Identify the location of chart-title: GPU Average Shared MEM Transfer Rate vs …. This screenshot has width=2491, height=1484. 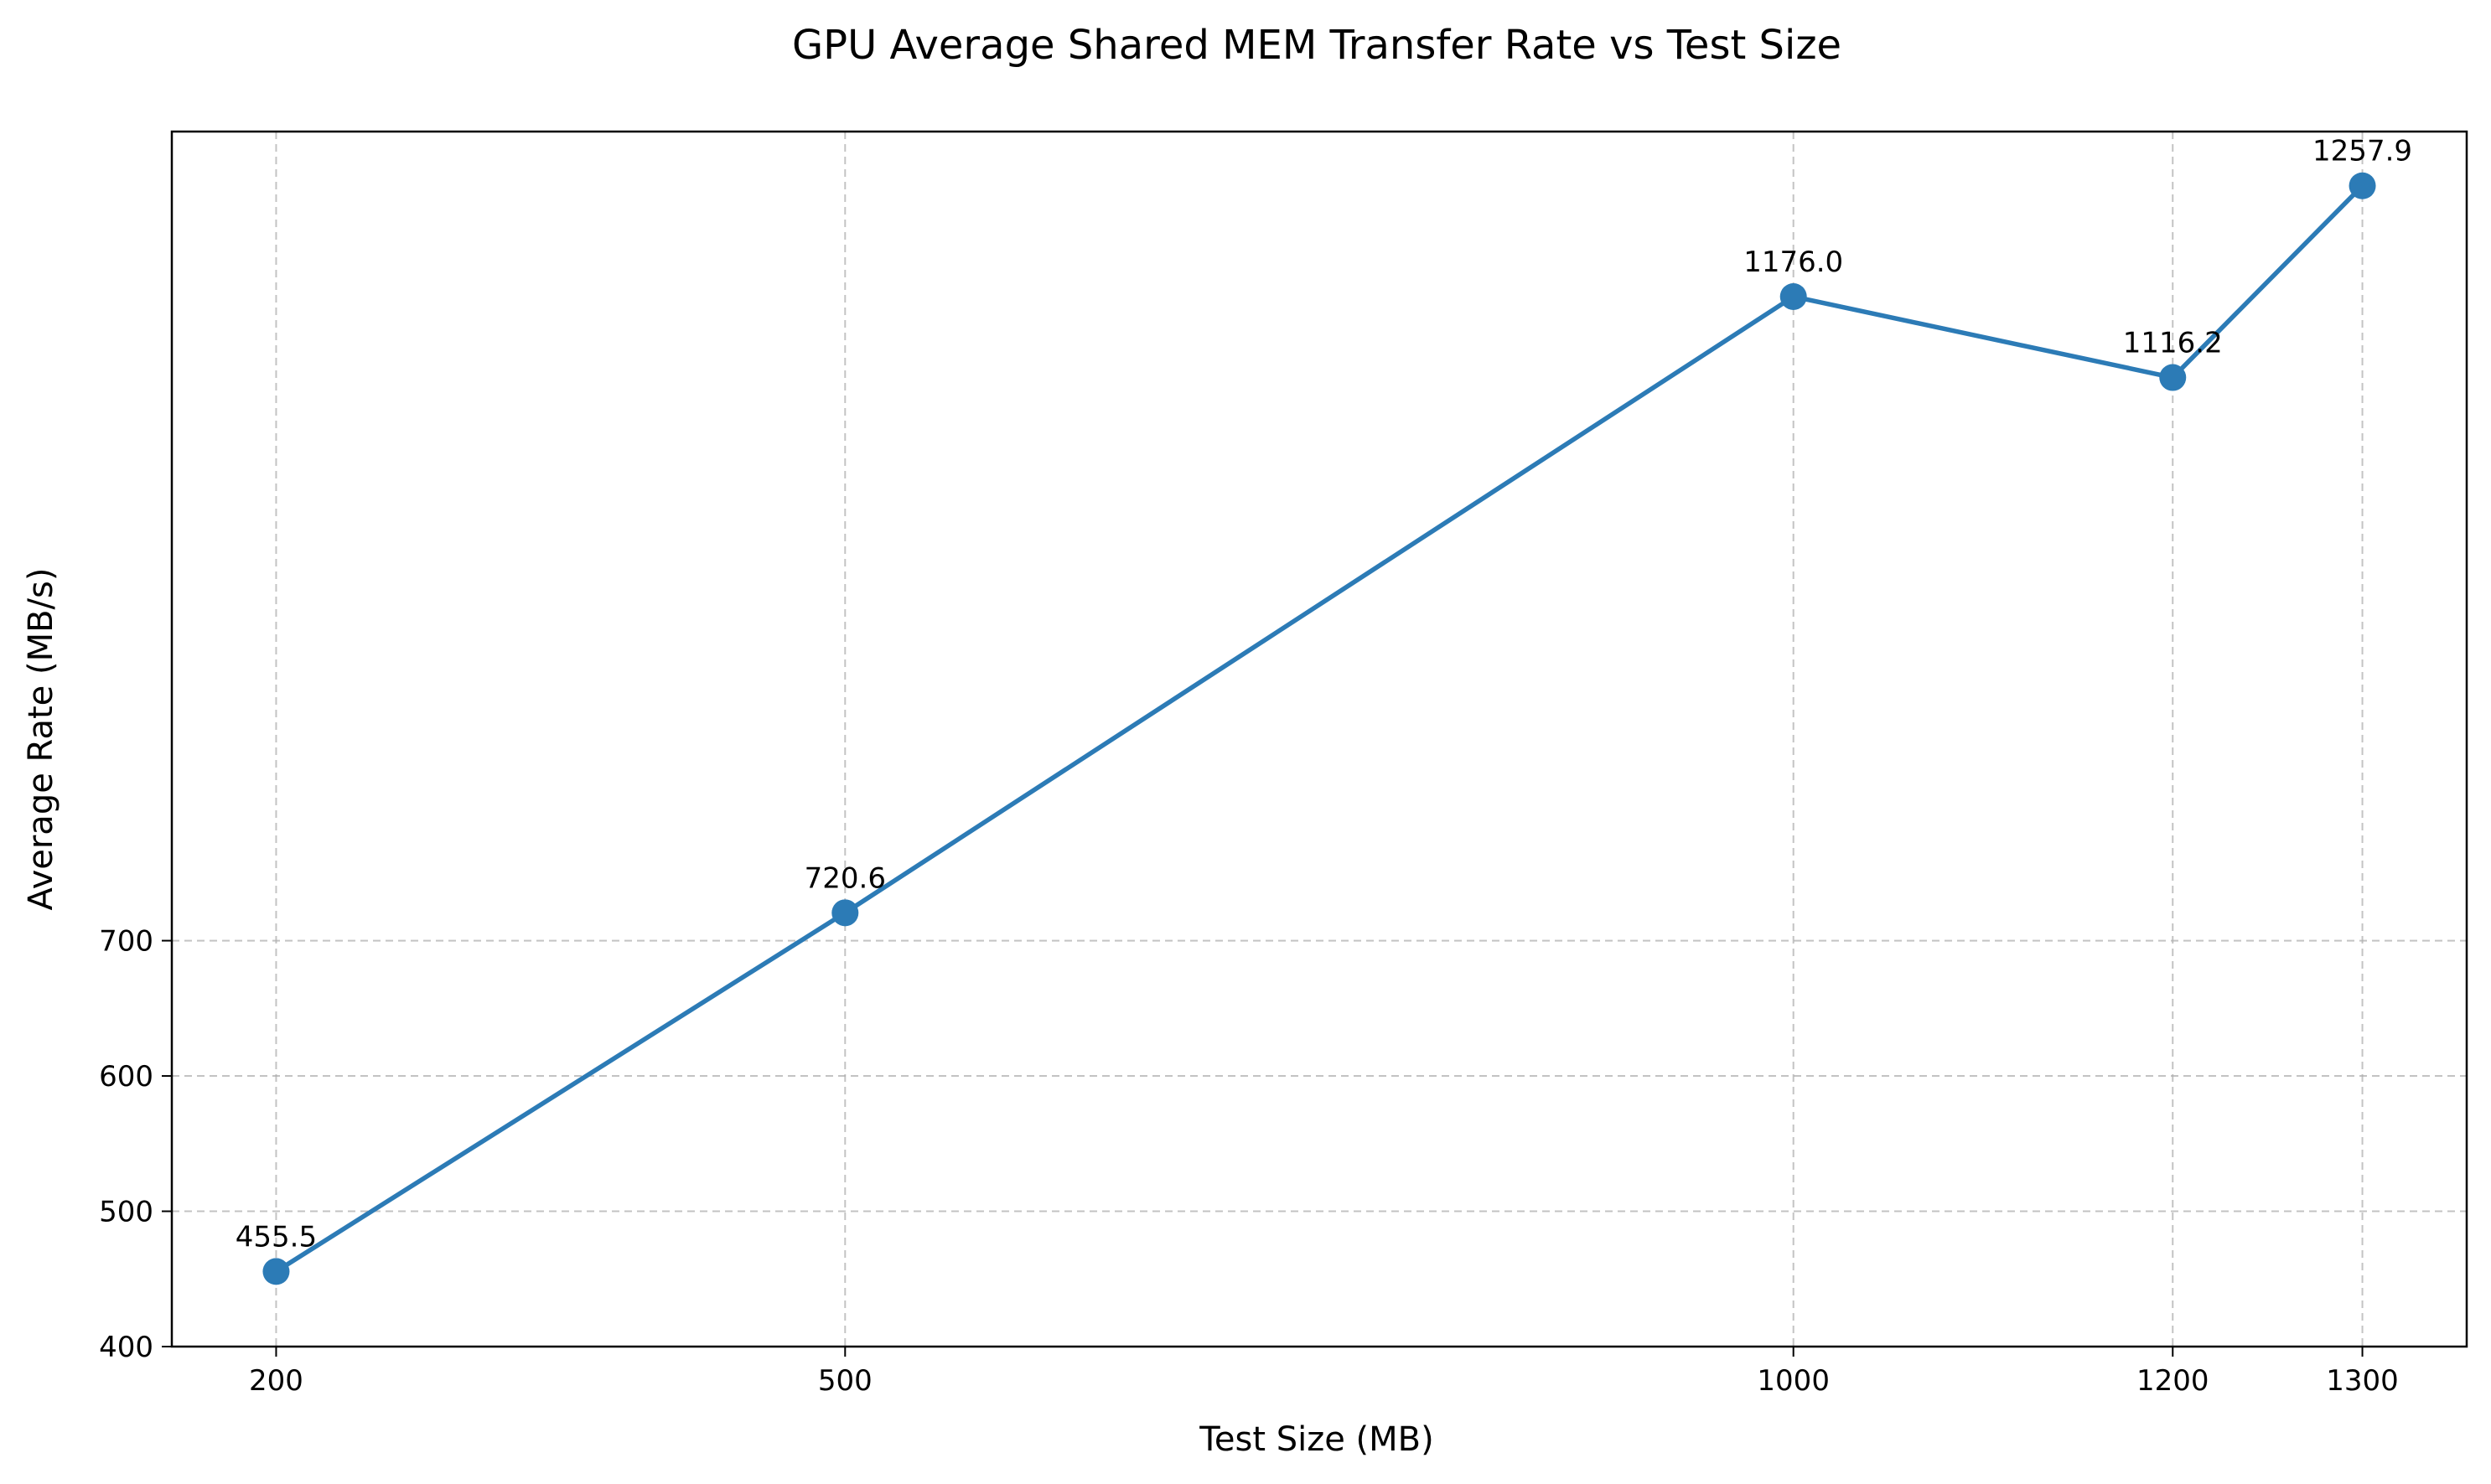
(1316, 46).